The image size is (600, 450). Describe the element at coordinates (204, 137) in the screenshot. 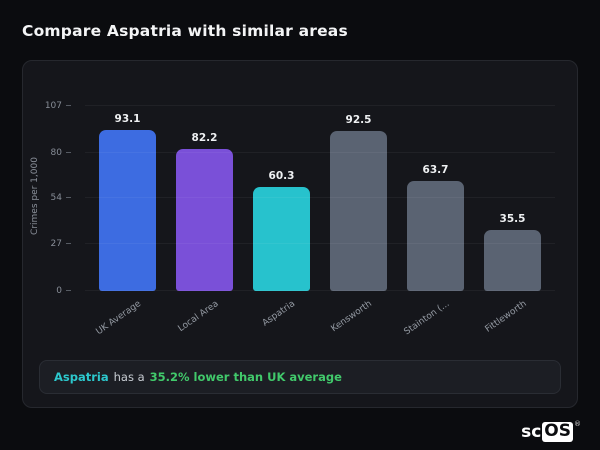

I see `bar-value-label: 82.2` at that location.